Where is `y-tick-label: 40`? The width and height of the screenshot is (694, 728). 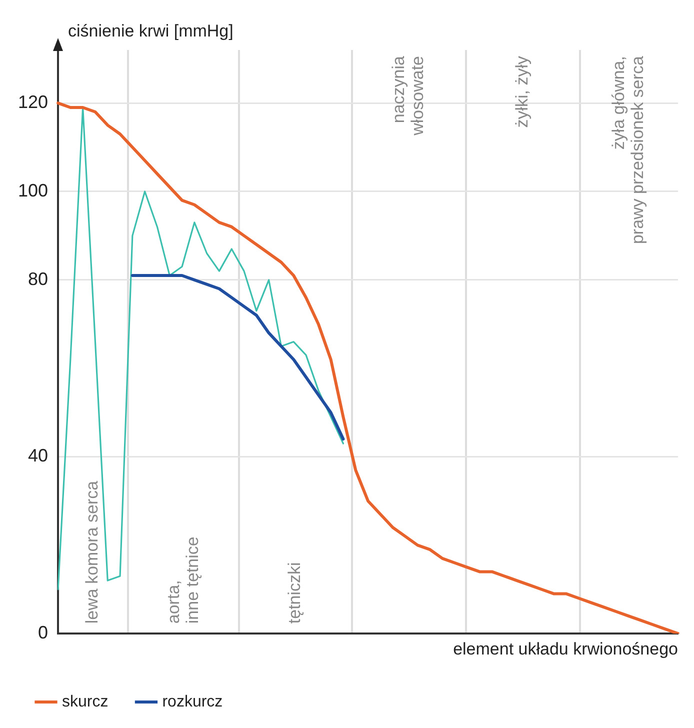 y-tick-label: 40 is located at coordinates (38, 456).